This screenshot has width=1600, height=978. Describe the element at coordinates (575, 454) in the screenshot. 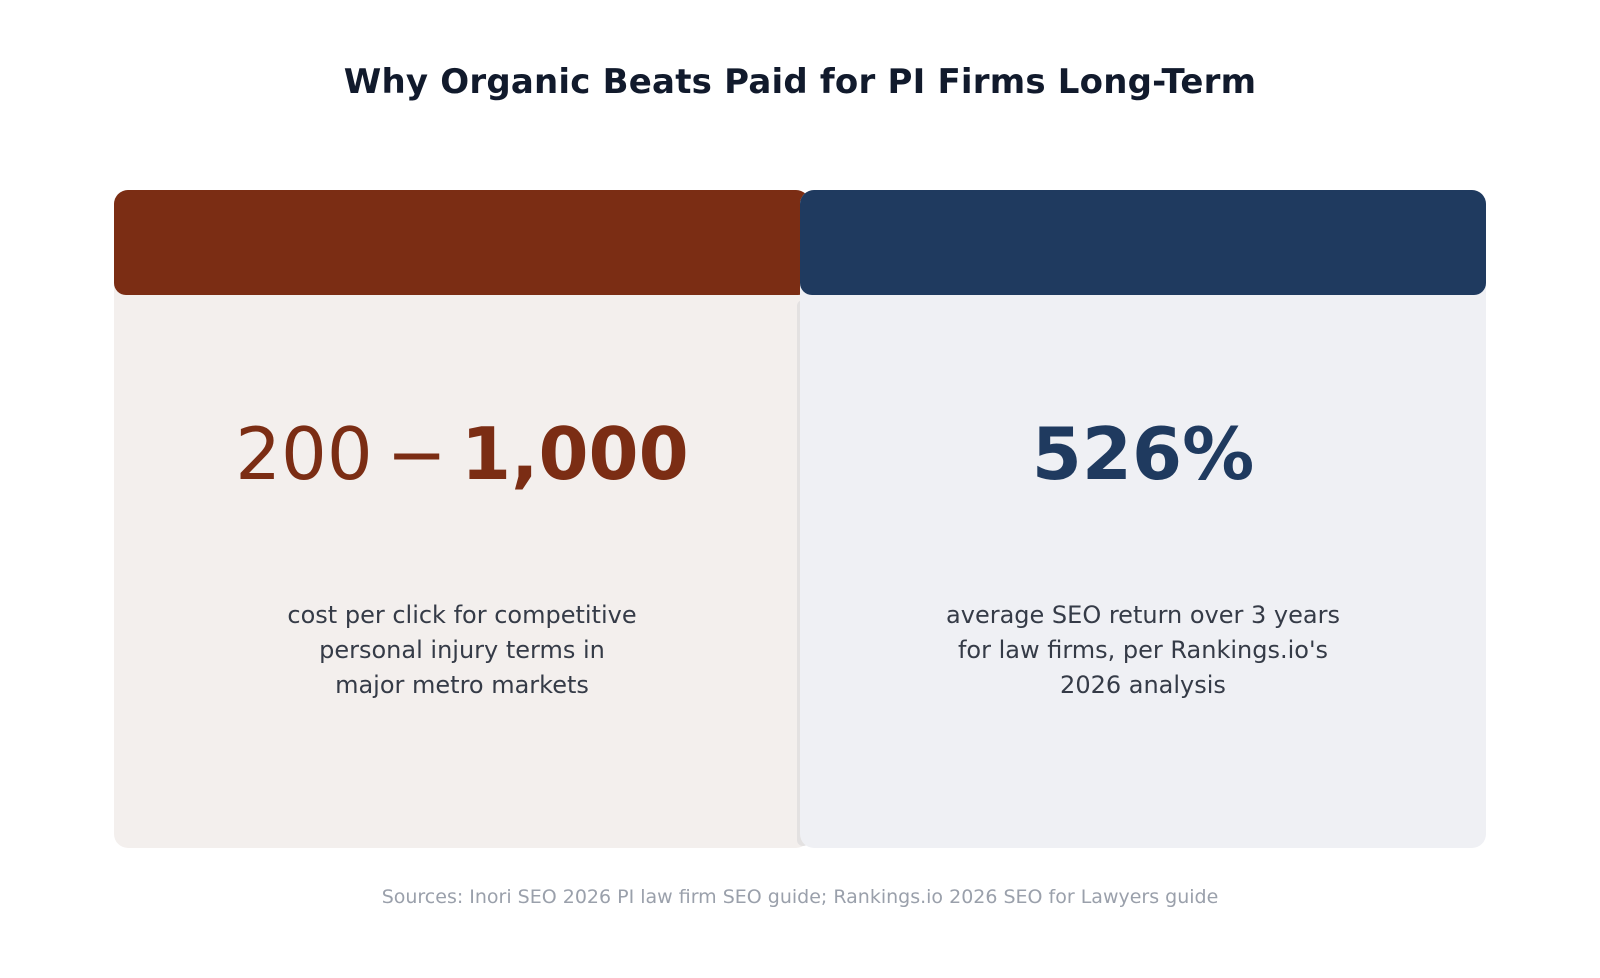

I see `cpc-high-value: 1,000` at that location.